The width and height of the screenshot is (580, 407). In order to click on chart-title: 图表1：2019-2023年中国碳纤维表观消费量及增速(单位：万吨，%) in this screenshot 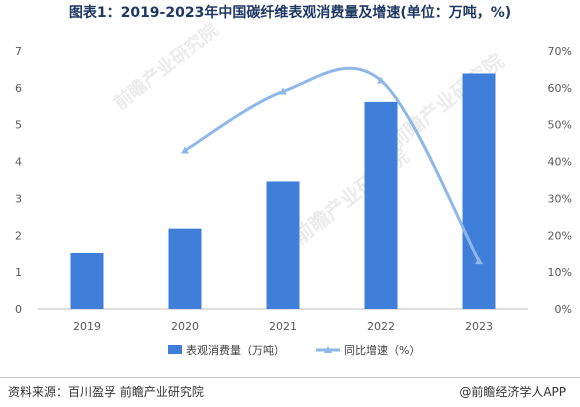, I will do `click(290, 13)`.